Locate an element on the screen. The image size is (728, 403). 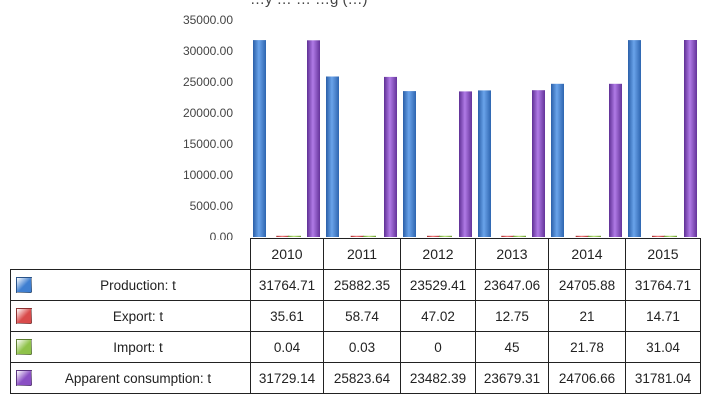
bar-production-2011 is located at coordinates (332, 156).